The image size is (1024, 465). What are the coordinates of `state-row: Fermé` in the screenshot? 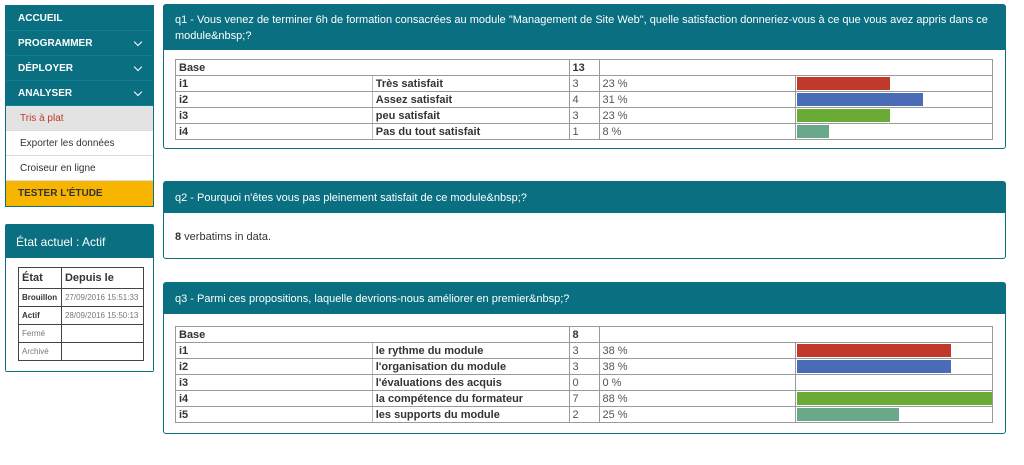 It's located at (81, 333).